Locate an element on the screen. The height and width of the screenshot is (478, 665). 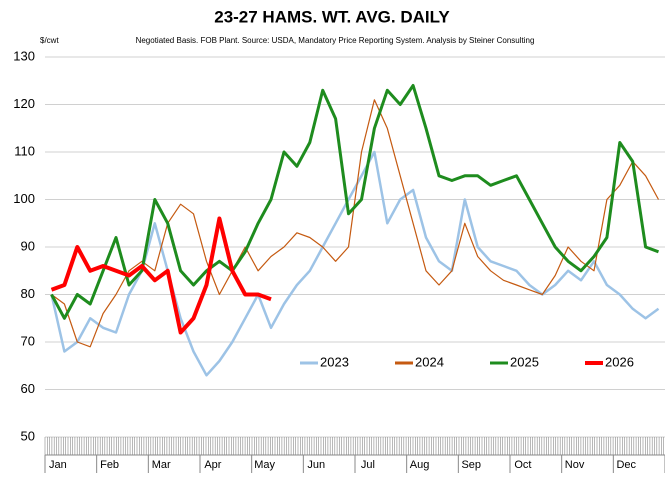
x-tick-label: Aug is located at coordinates (420, 465).